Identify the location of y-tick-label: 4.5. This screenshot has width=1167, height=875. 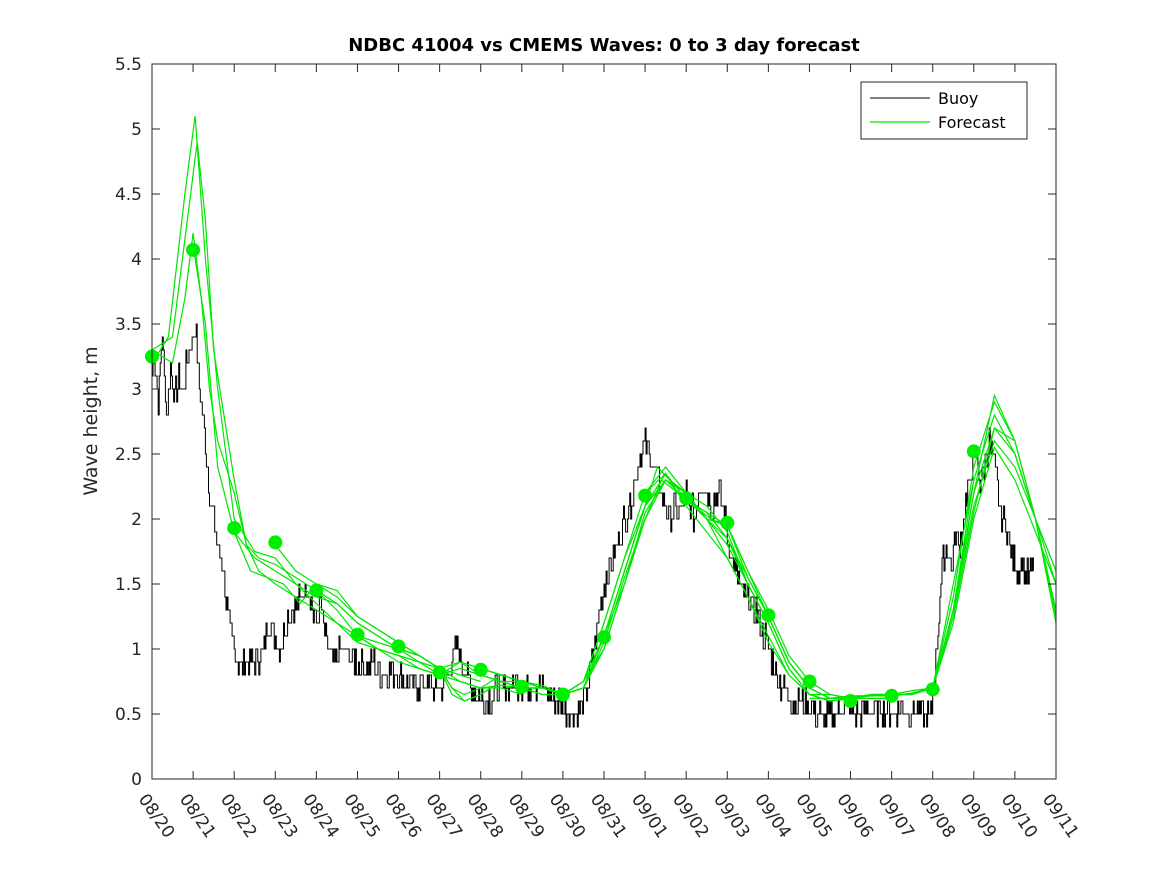
(128, 195).